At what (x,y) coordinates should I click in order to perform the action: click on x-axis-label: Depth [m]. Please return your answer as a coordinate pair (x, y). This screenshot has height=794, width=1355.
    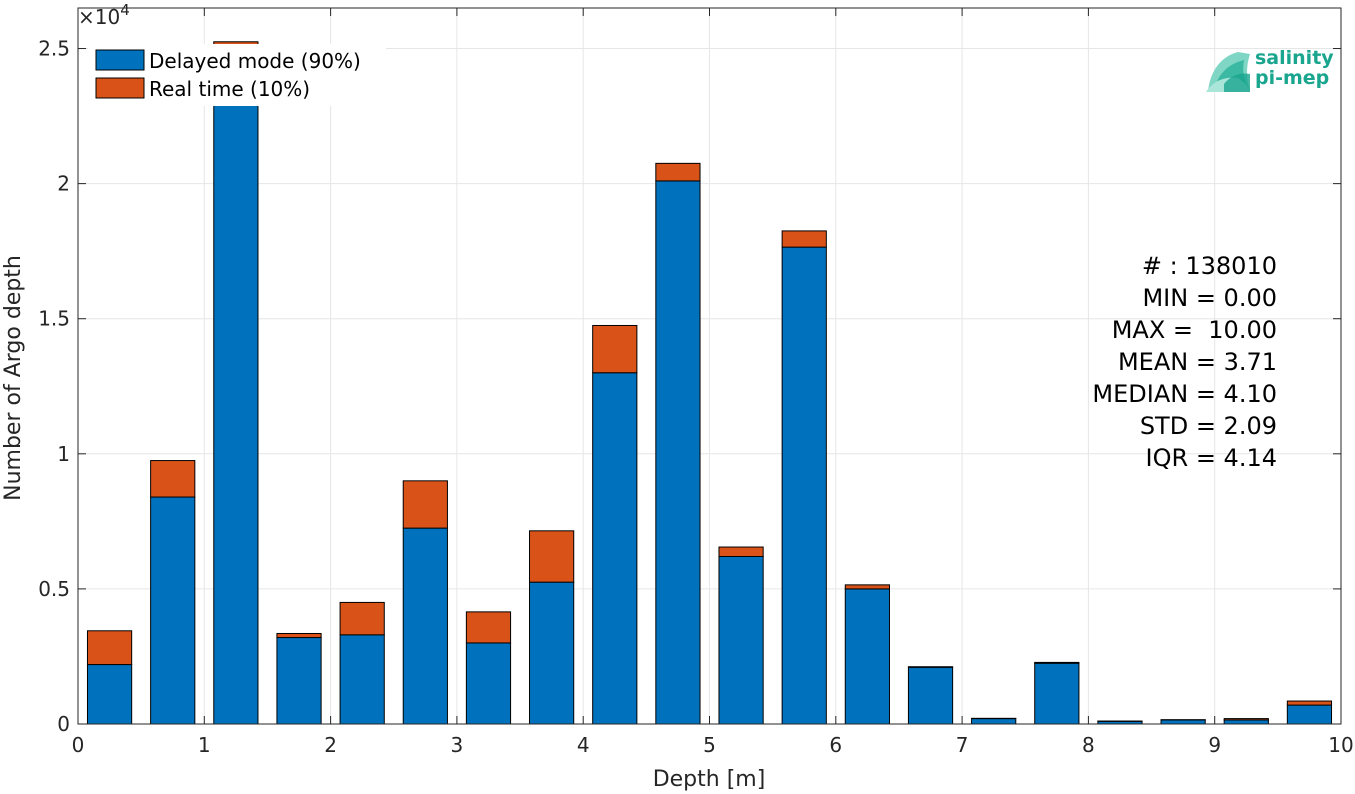
    Looking at the image, I should click on (709, 779).